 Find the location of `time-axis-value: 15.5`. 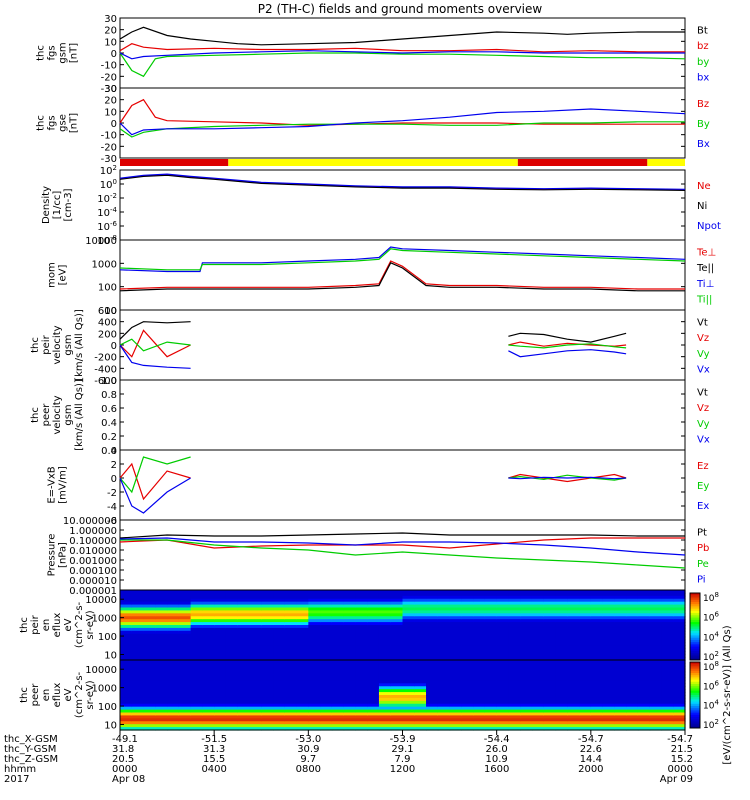

time-axis-value: 15.5 is located at coordinates (214, 759).